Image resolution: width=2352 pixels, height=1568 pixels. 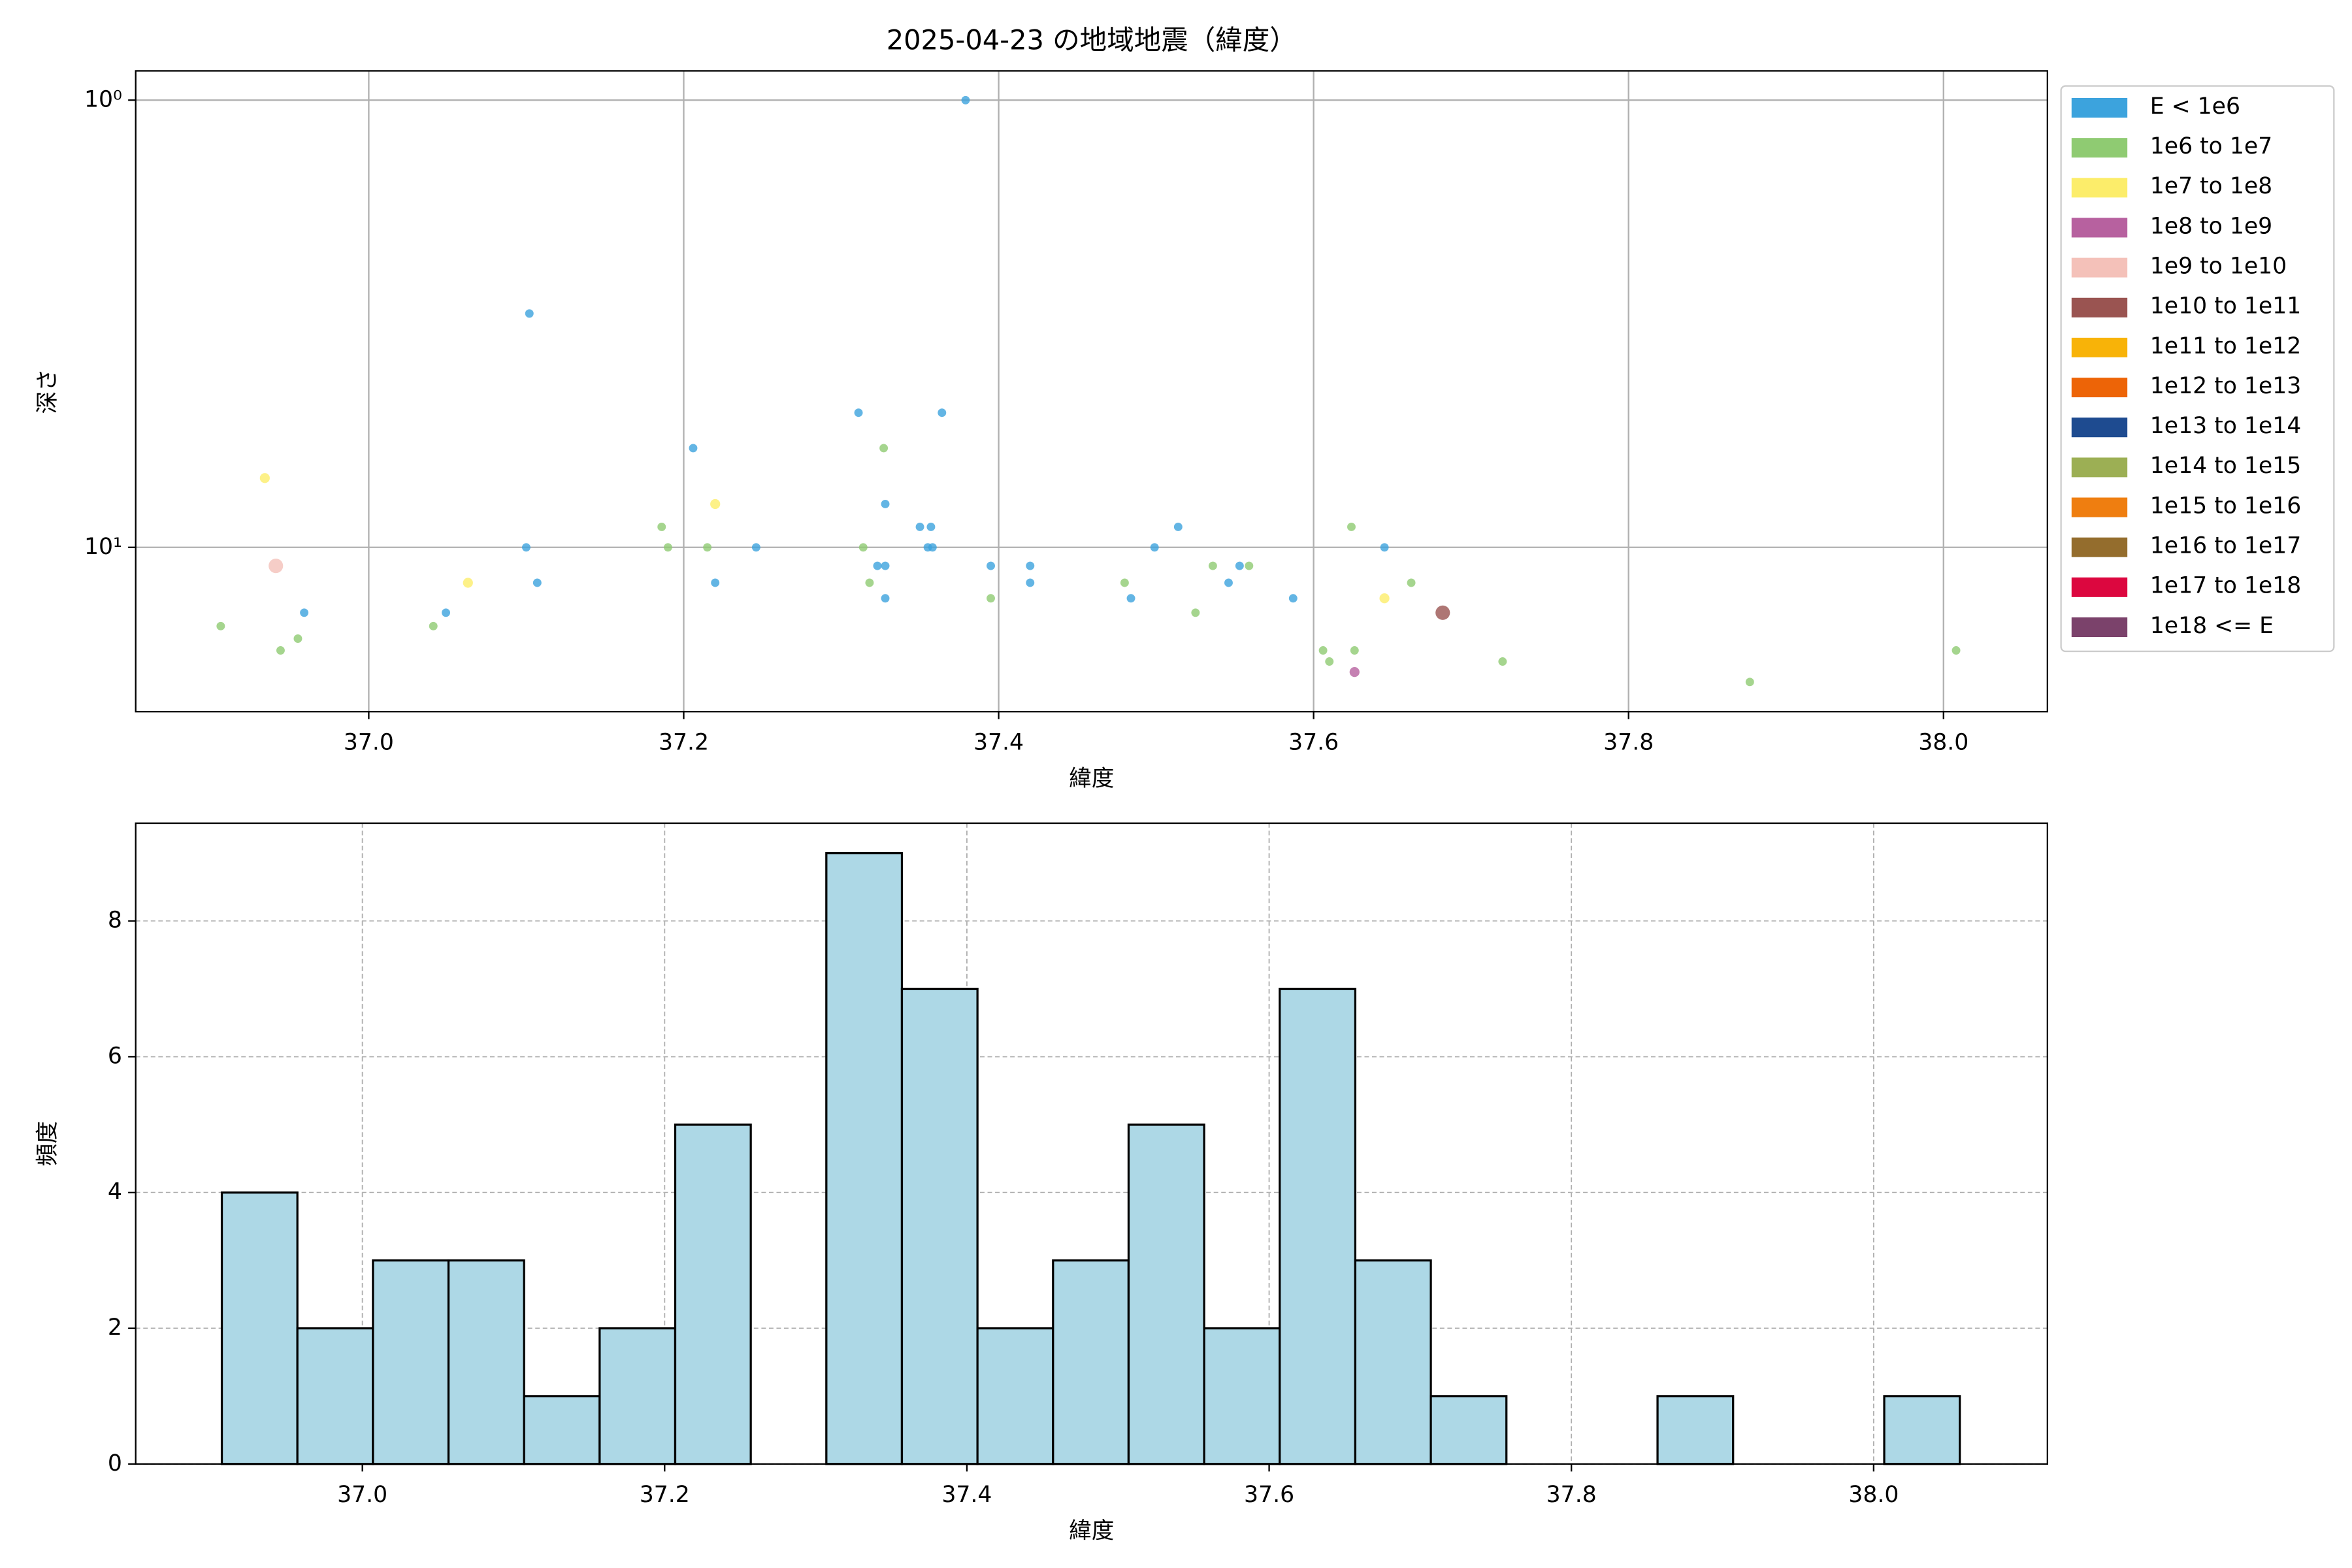 What do you see at coordinates (2225, 546) in the screenshot?
I see `legend-label: 1e16 to 1e17` at bounding box center [2225, 546].